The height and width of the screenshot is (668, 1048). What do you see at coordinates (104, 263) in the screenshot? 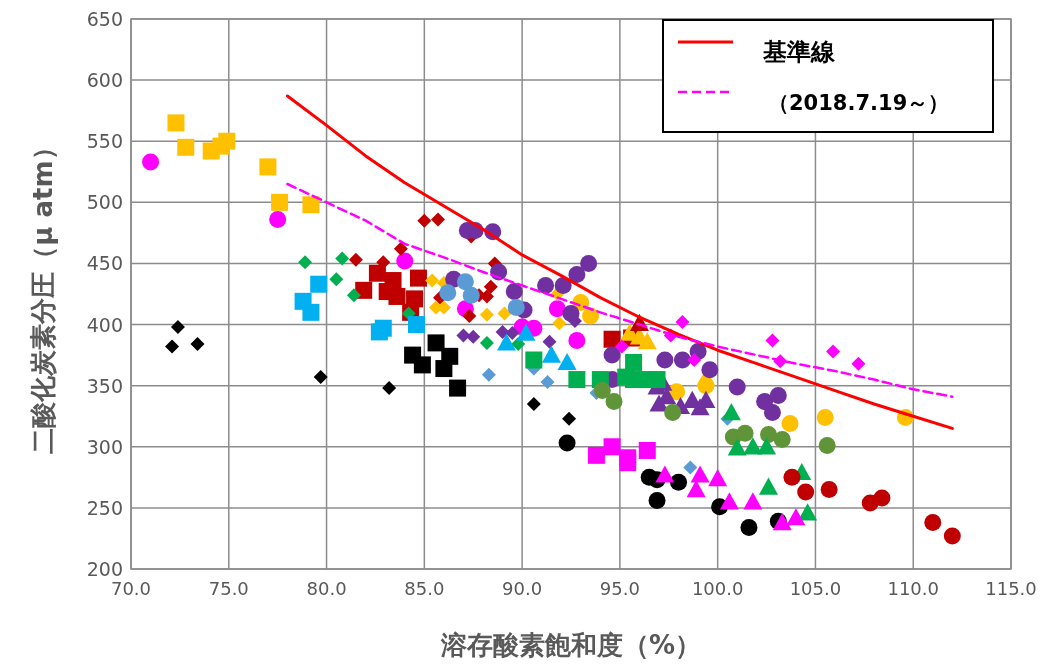
I see `y-tick-label: 450` at bounding box center [104, 263].